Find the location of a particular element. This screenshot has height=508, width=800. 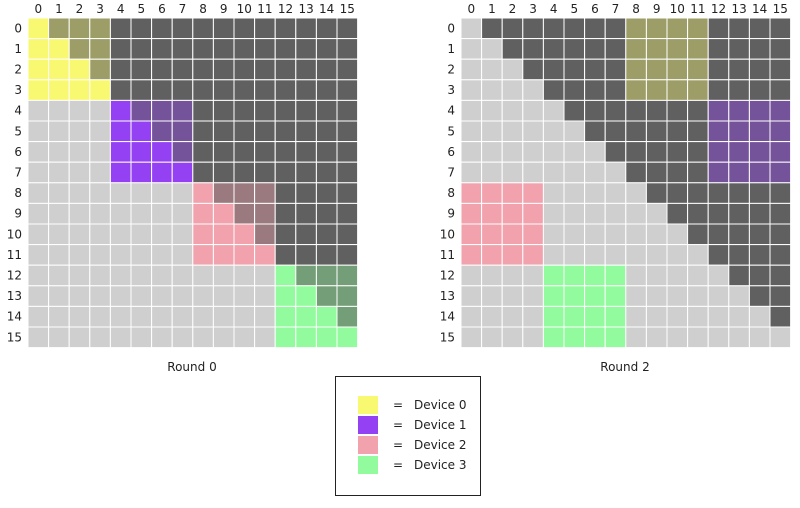

row-tick-label: 1 is located at coordinates (18, 49).